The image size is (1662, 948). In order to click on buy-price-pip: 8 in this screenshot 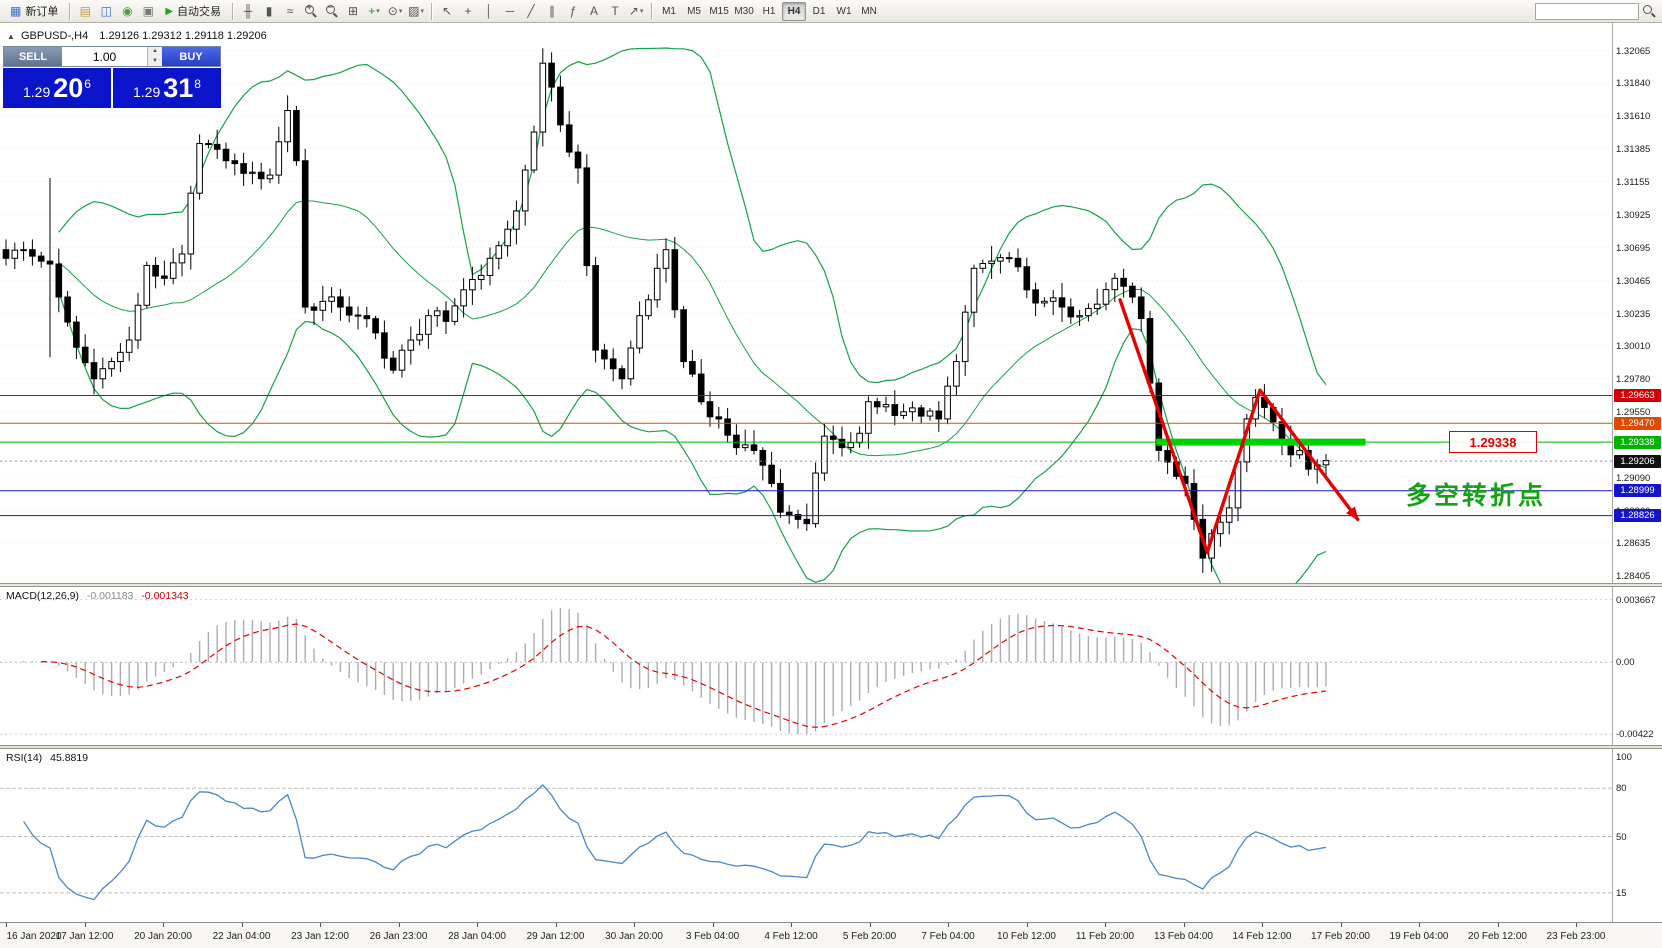, I will do `click(197, 84)`.